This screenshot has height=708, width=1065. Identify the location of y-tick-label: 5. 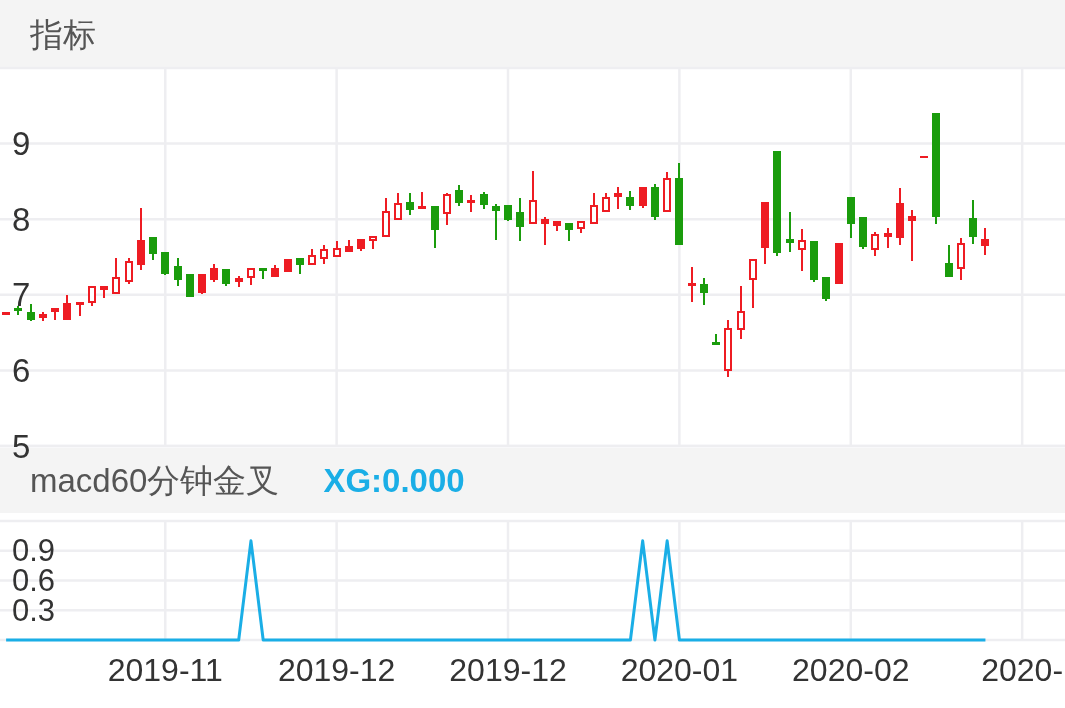
(21, 446).